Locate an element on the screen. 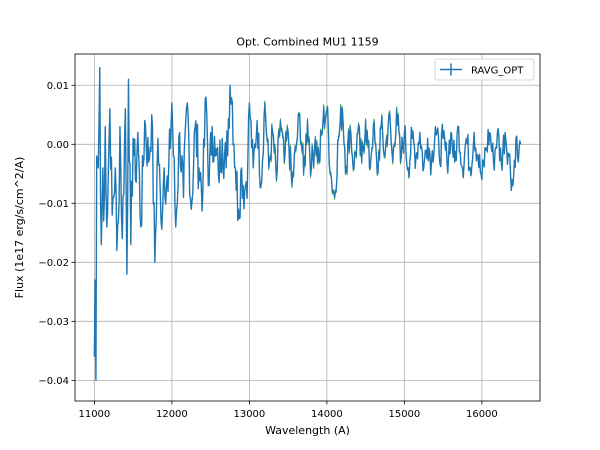 The width and height of the screenshot is (600, 450). x-tick-label: 13000 is located at coordinates (249, 414).